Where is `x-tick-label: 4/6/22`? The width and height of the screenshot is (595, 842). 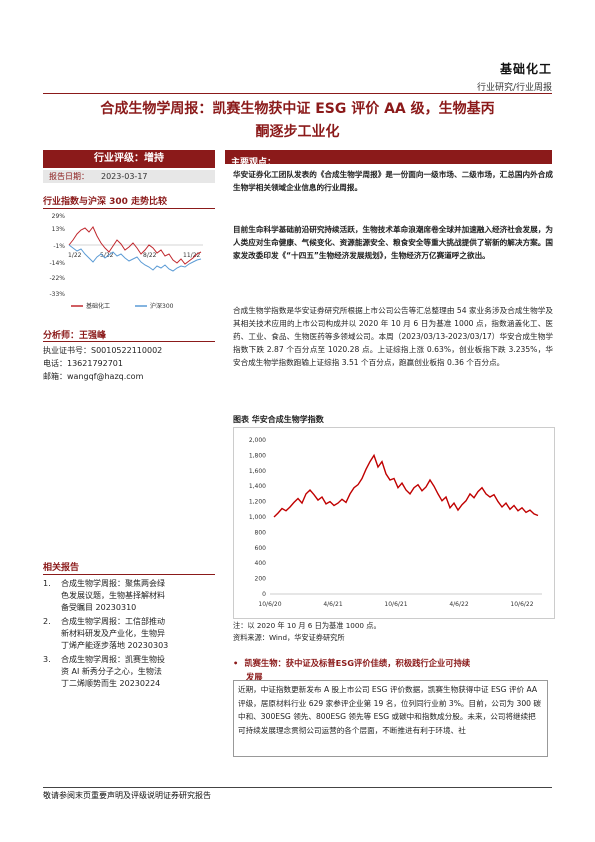 x-tick-label: 4/6/22 is located at coordinates (458, 604).